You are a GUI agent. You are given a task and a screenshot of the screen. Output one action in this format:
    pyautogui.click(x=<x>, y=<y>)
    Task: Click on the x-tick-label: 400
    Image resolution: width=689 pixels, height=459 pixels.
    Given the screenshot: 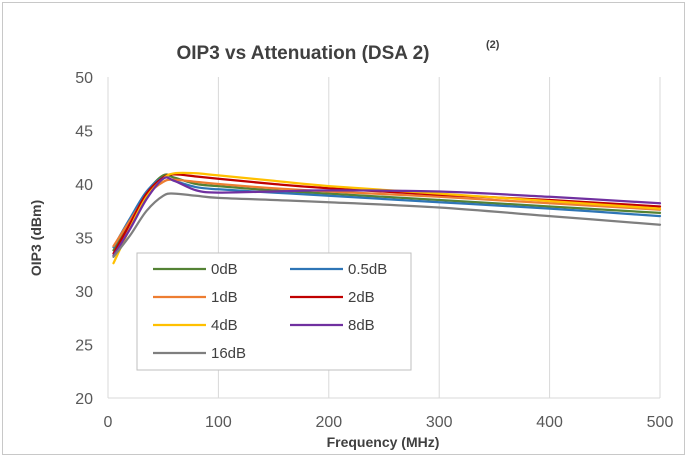 What is the action you would take?
    pyautogui.click(x=549, y=422)
    